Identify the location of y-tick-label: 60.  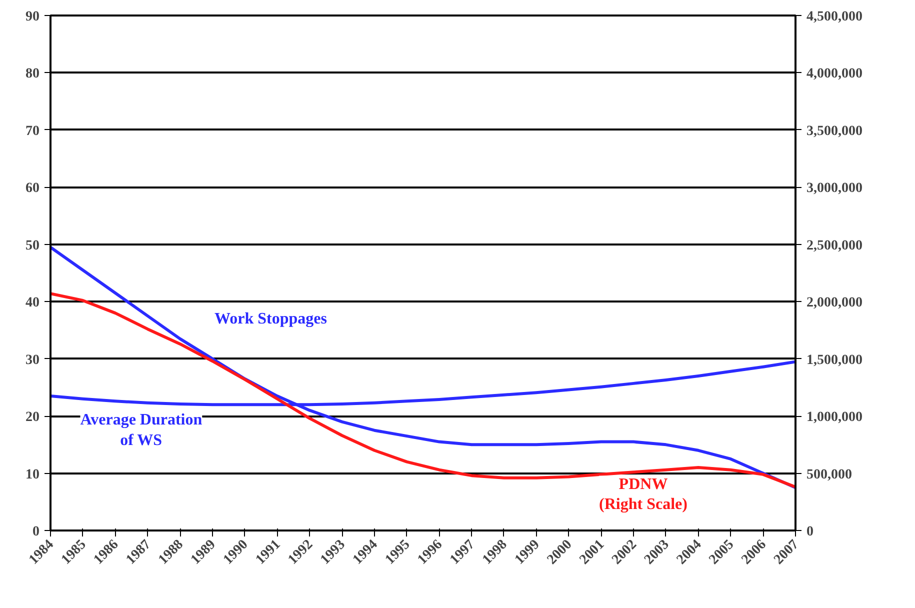
(33, 188).